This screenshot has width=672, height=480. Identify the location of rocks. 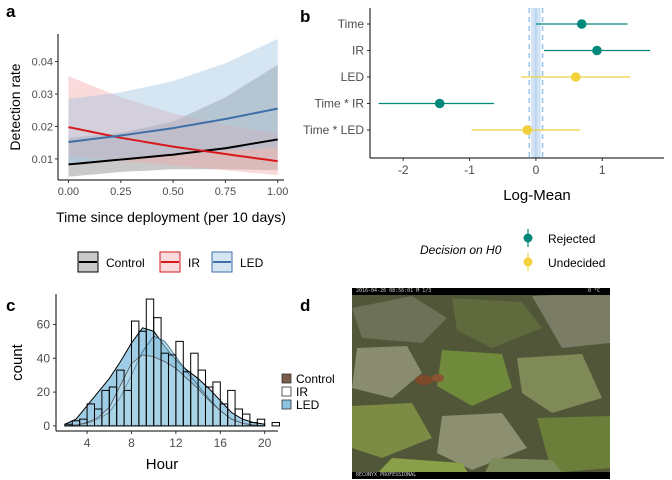
(481, 385).